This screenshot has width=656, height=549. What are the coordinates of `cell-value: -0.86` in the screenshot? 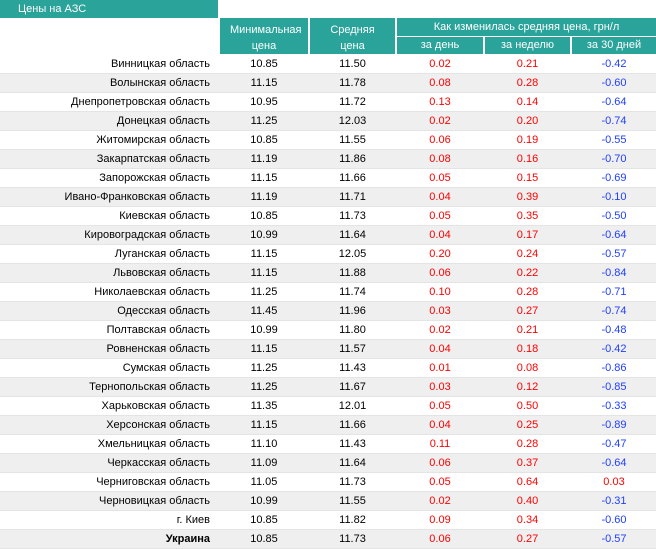 It's located at (614, 368).